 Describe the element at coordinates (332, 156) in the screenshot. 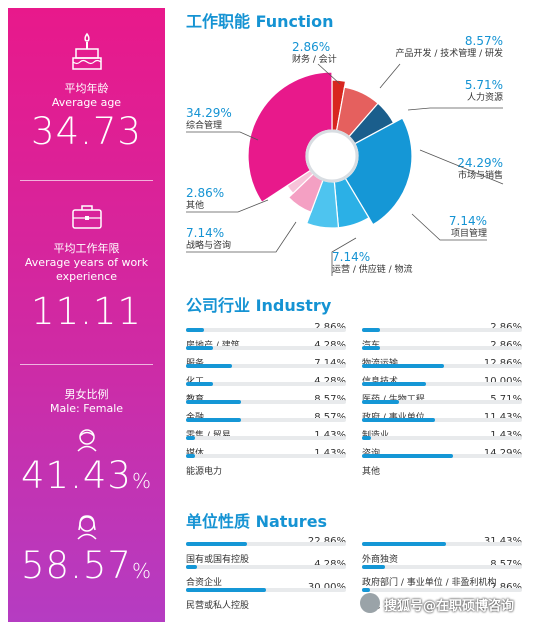

I see `pie-center-hole` at that location.